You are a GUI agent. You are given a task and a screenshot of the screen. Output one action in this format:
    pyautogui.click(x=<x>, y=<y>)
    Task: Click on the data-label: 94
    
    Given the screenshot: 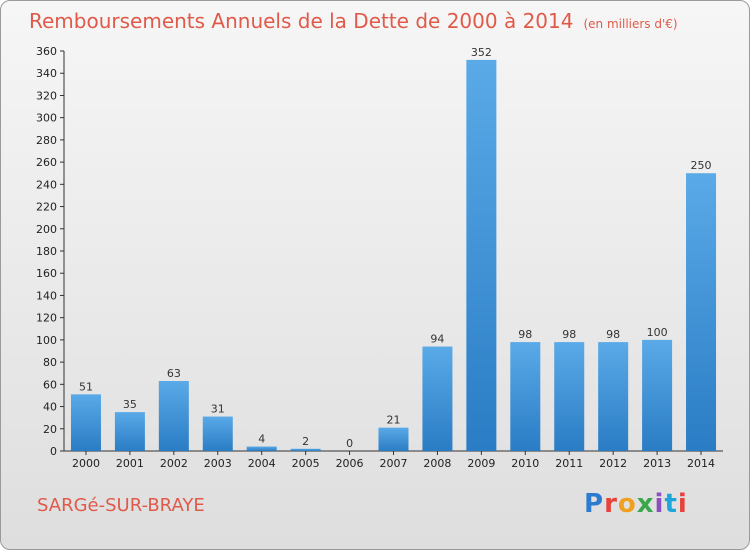 What is the action you would take?
    pyautogui.click(x=437, y=339)
    